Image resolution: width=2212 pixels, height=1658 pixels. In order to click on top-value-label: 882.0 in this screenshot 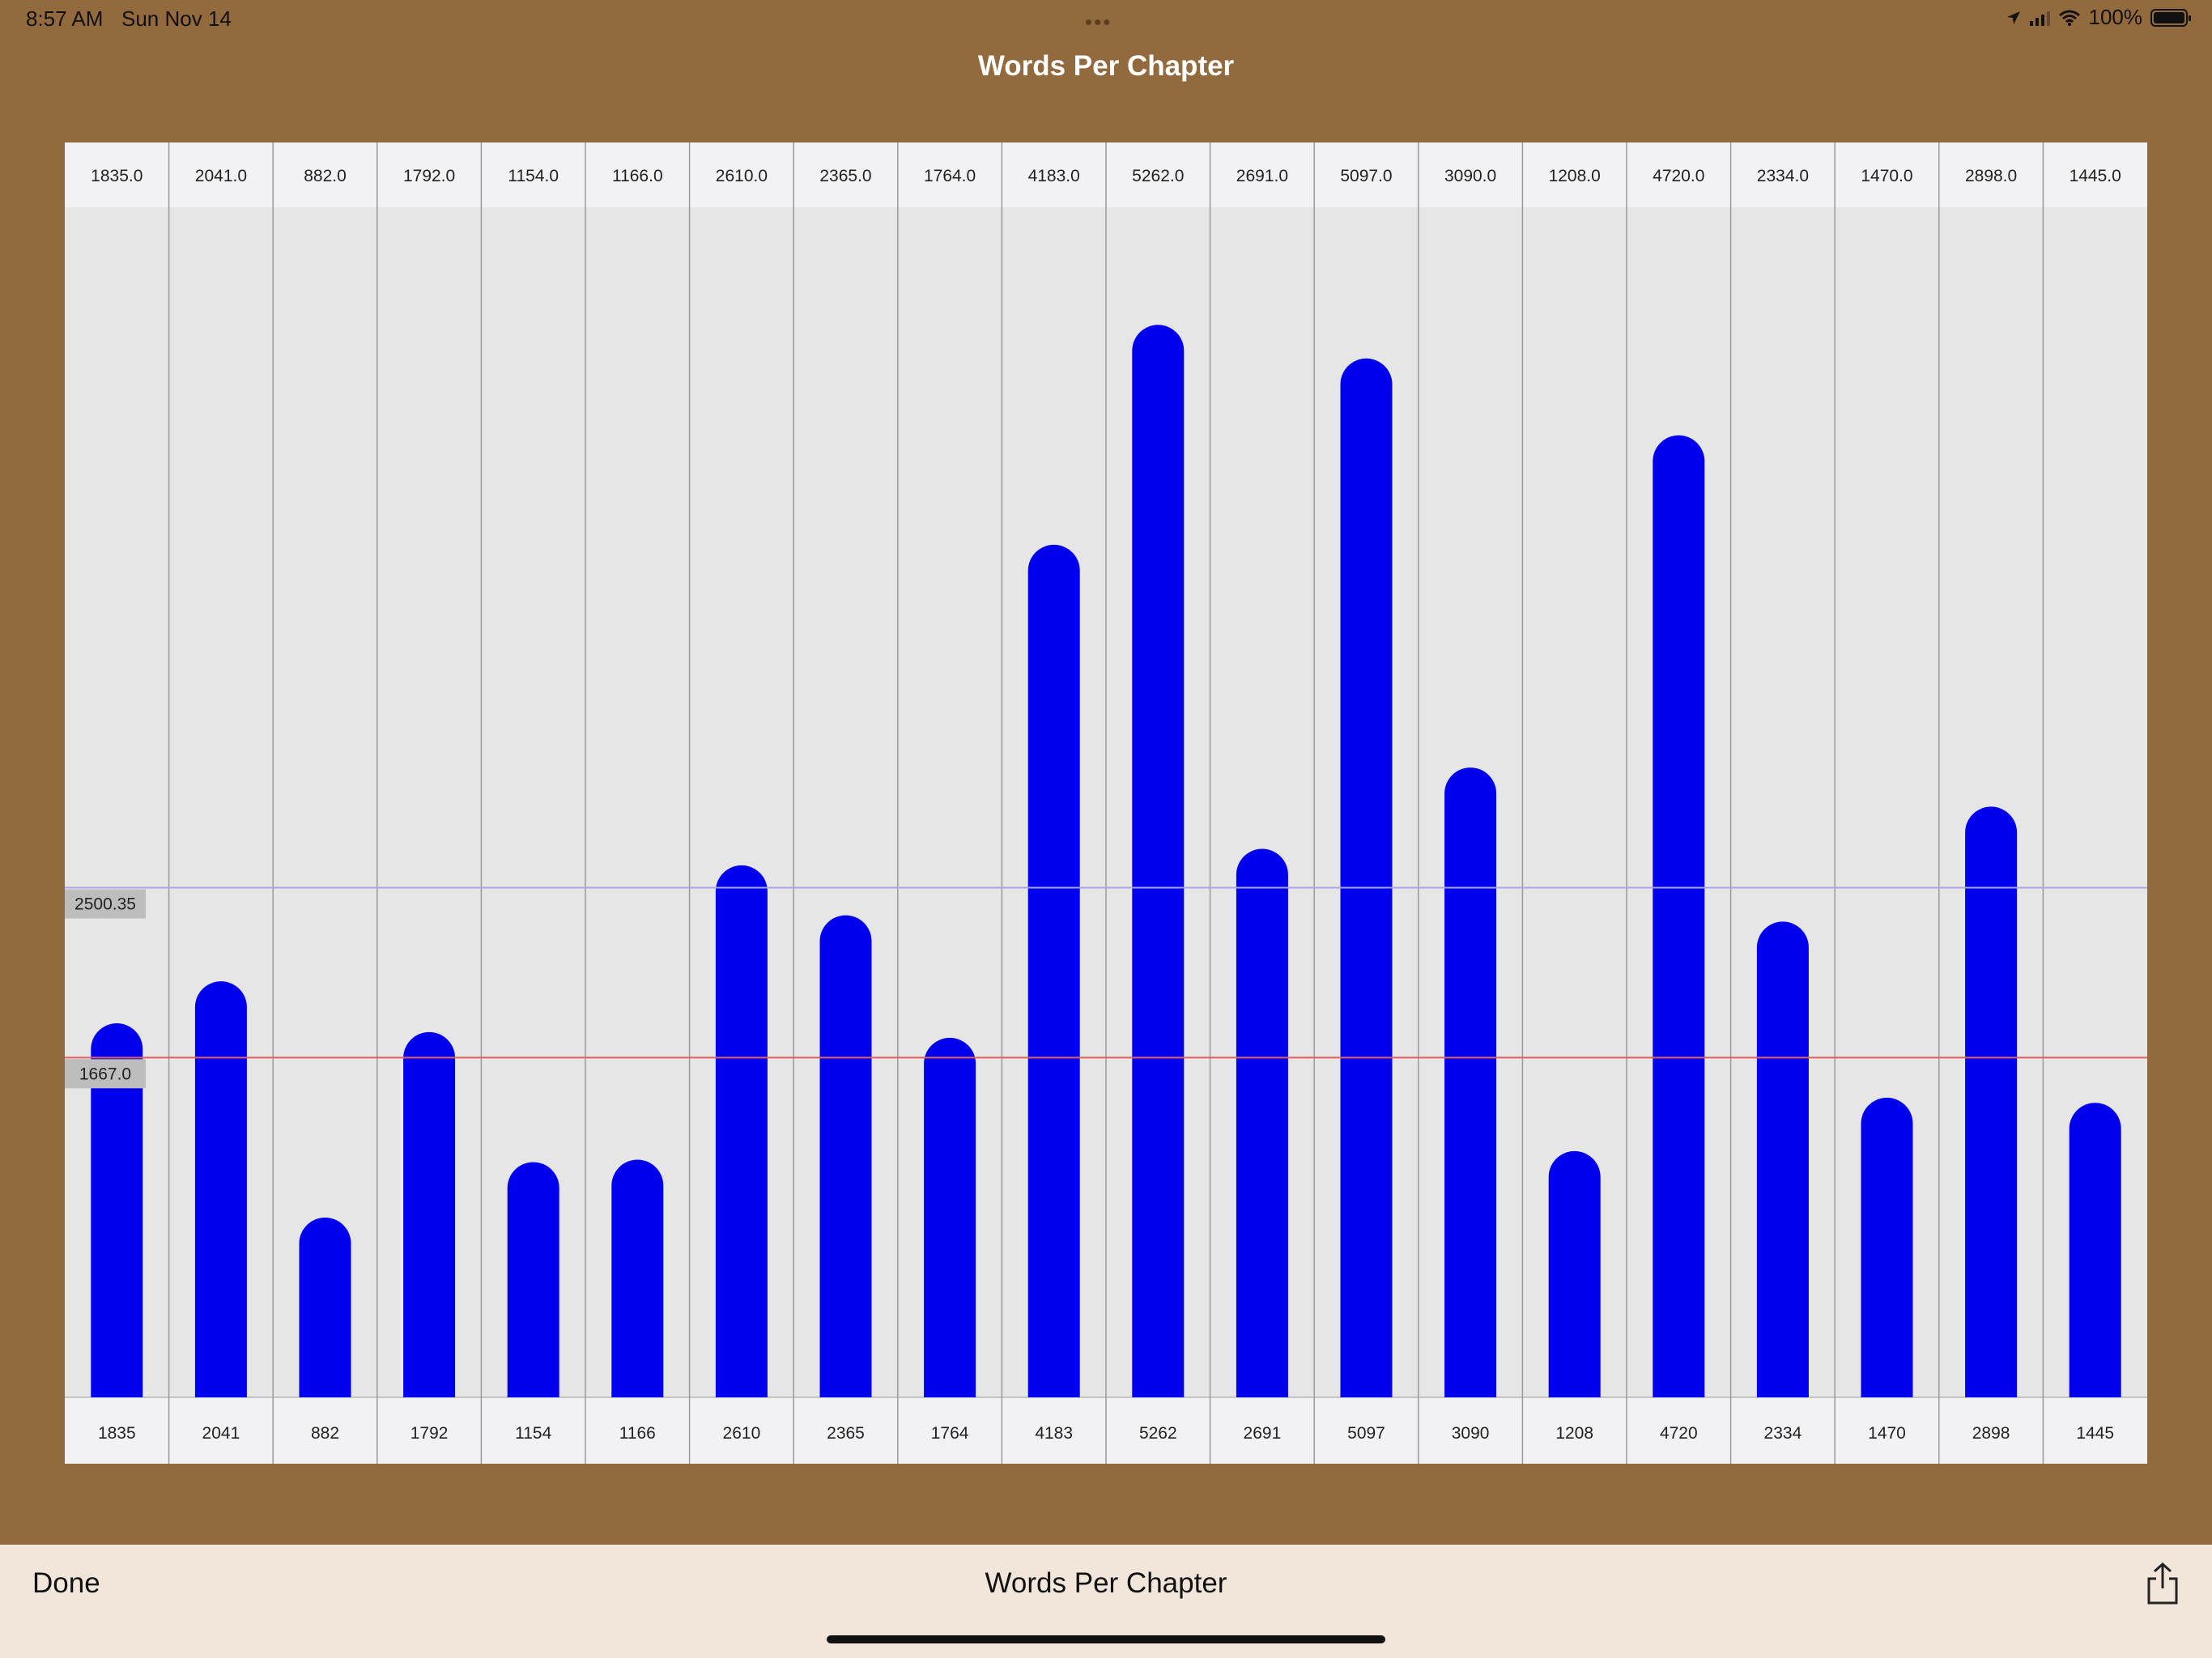, I will do `click(326, 176)`.